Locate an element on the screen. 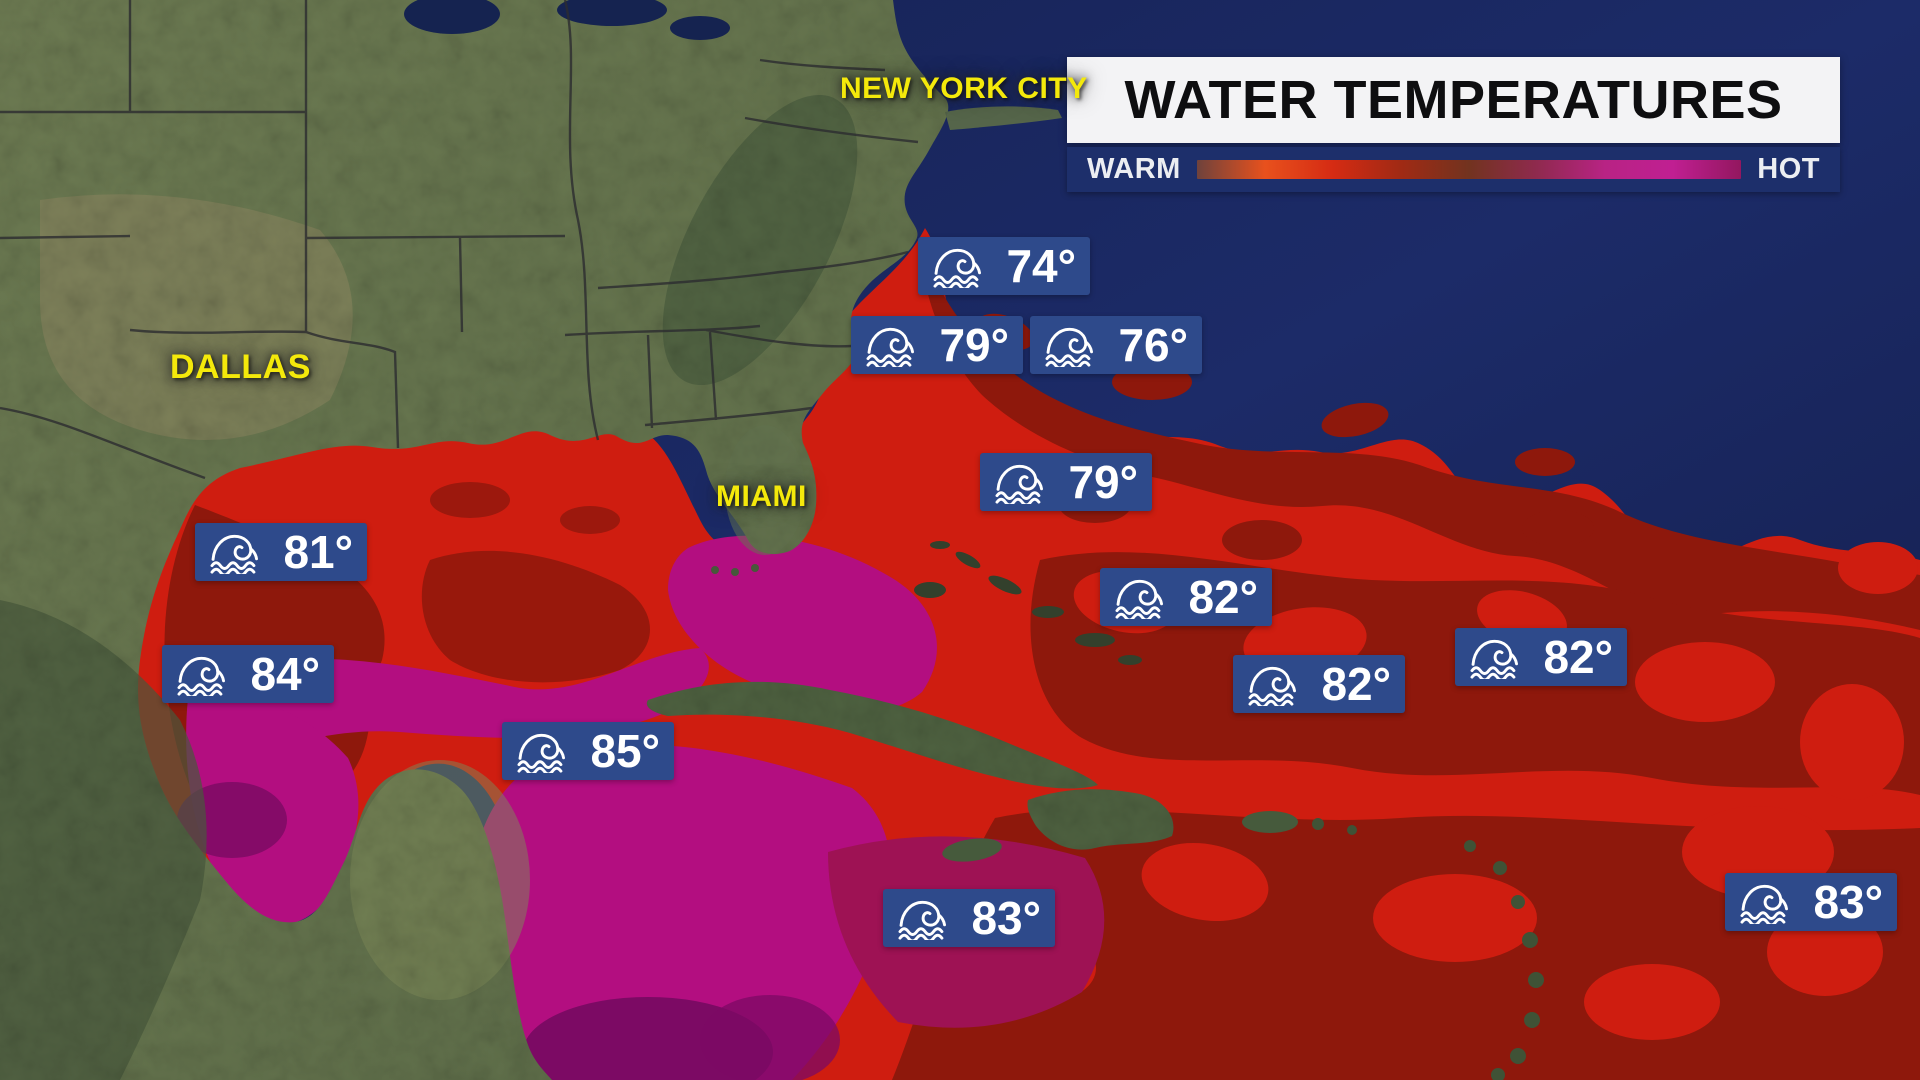 Image resolution: width=1920 pixels, height=1080 pixels. islands-bahamas is located at coordinates (1028, 603).